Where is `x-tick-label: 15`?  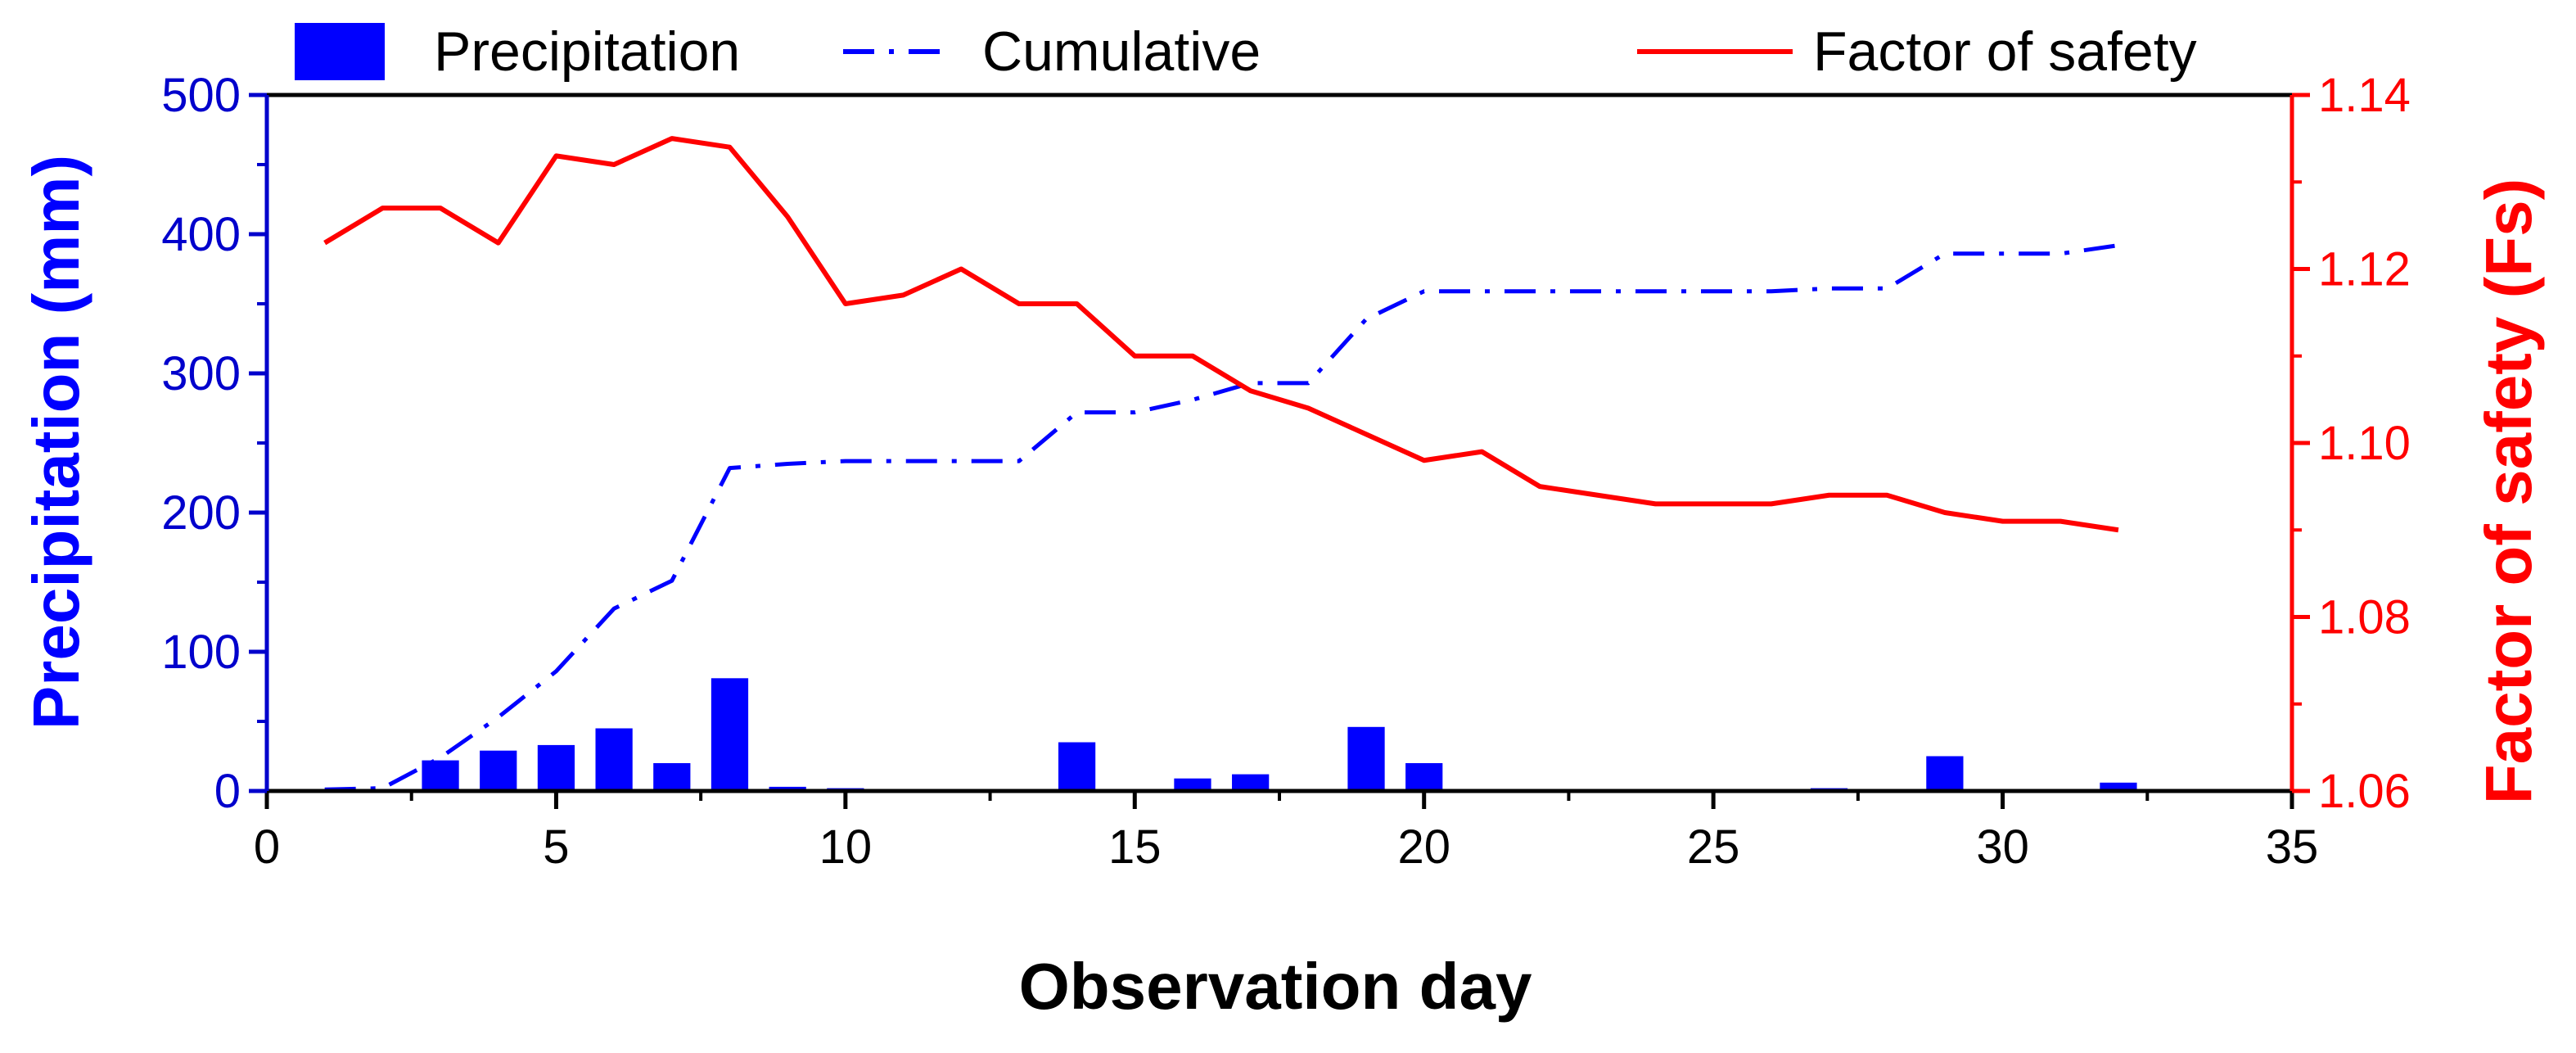
x-tick-label: 15 is located at coordinates (1135, 847).